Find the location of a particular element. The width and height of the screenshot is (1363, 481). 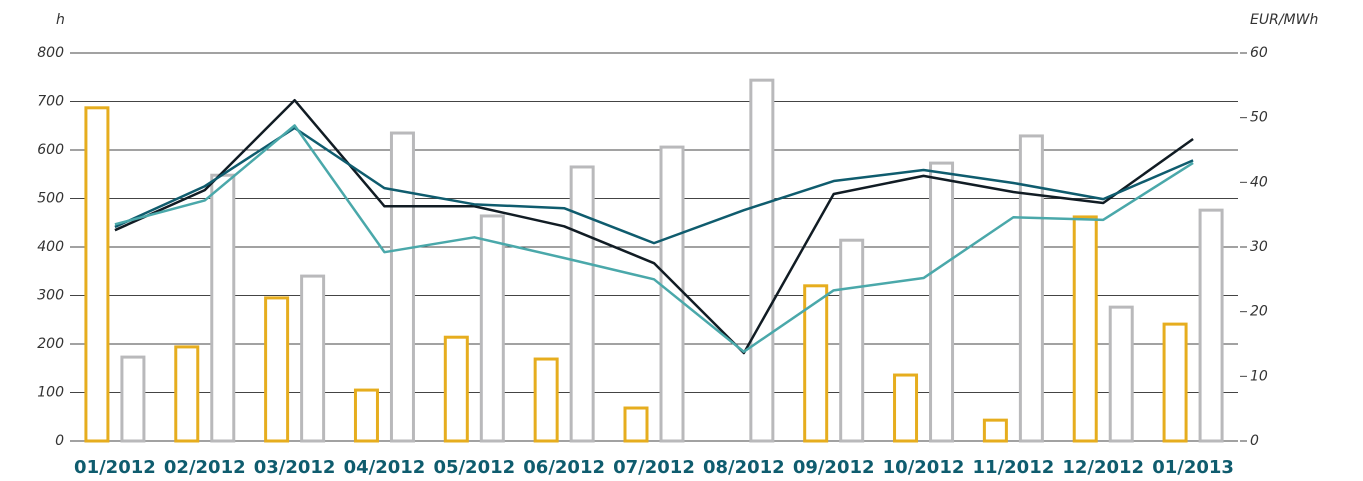

y-tick-label: 600 is located at coordinates (50, 150).